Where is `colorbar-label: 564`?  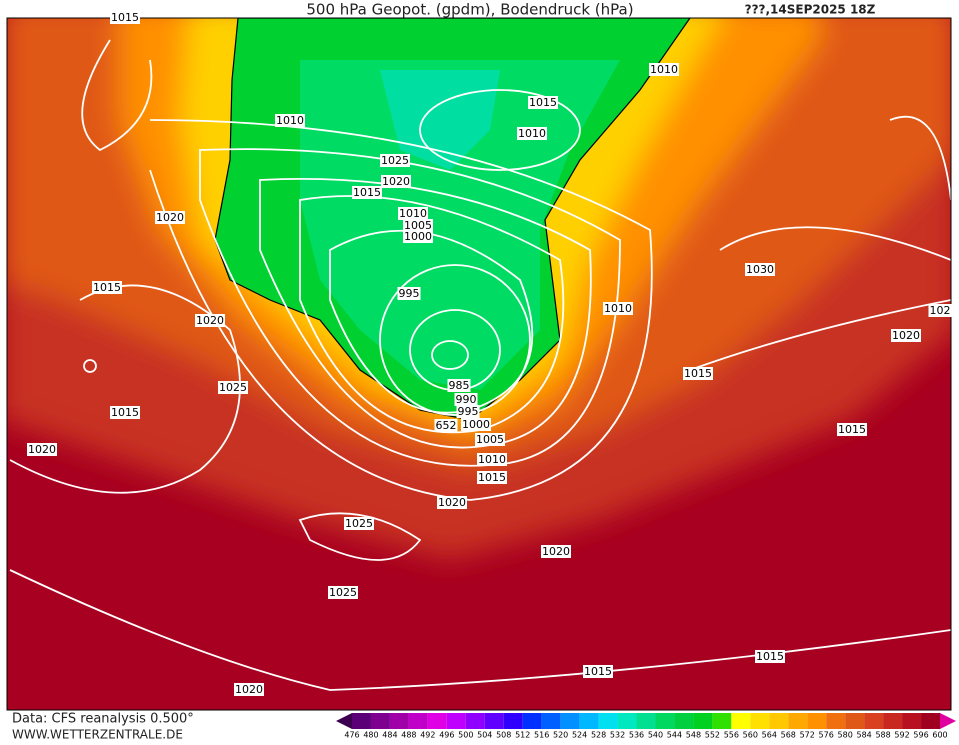
colorbar-label: 564 is located at coordinates (769, 735).